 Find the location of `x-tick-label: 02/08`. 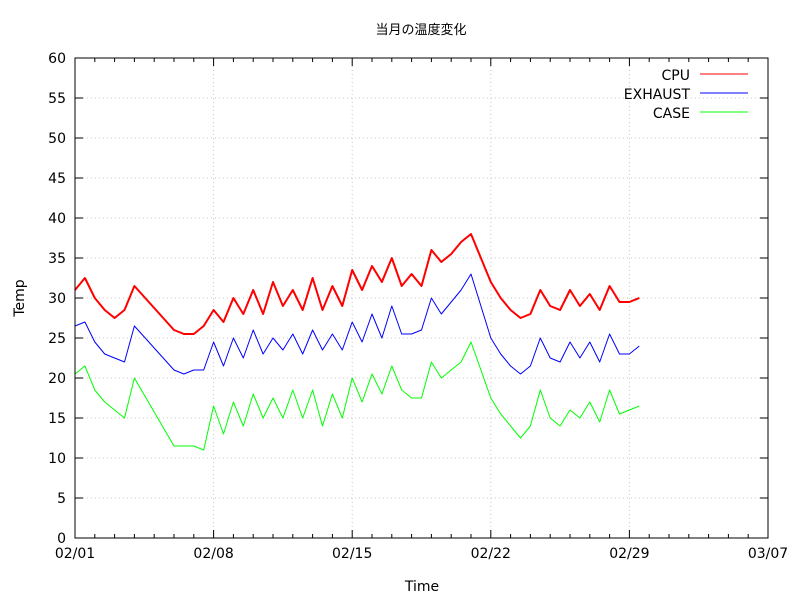

x-tick-label: 02/08 is located at coordinates (213, 554).